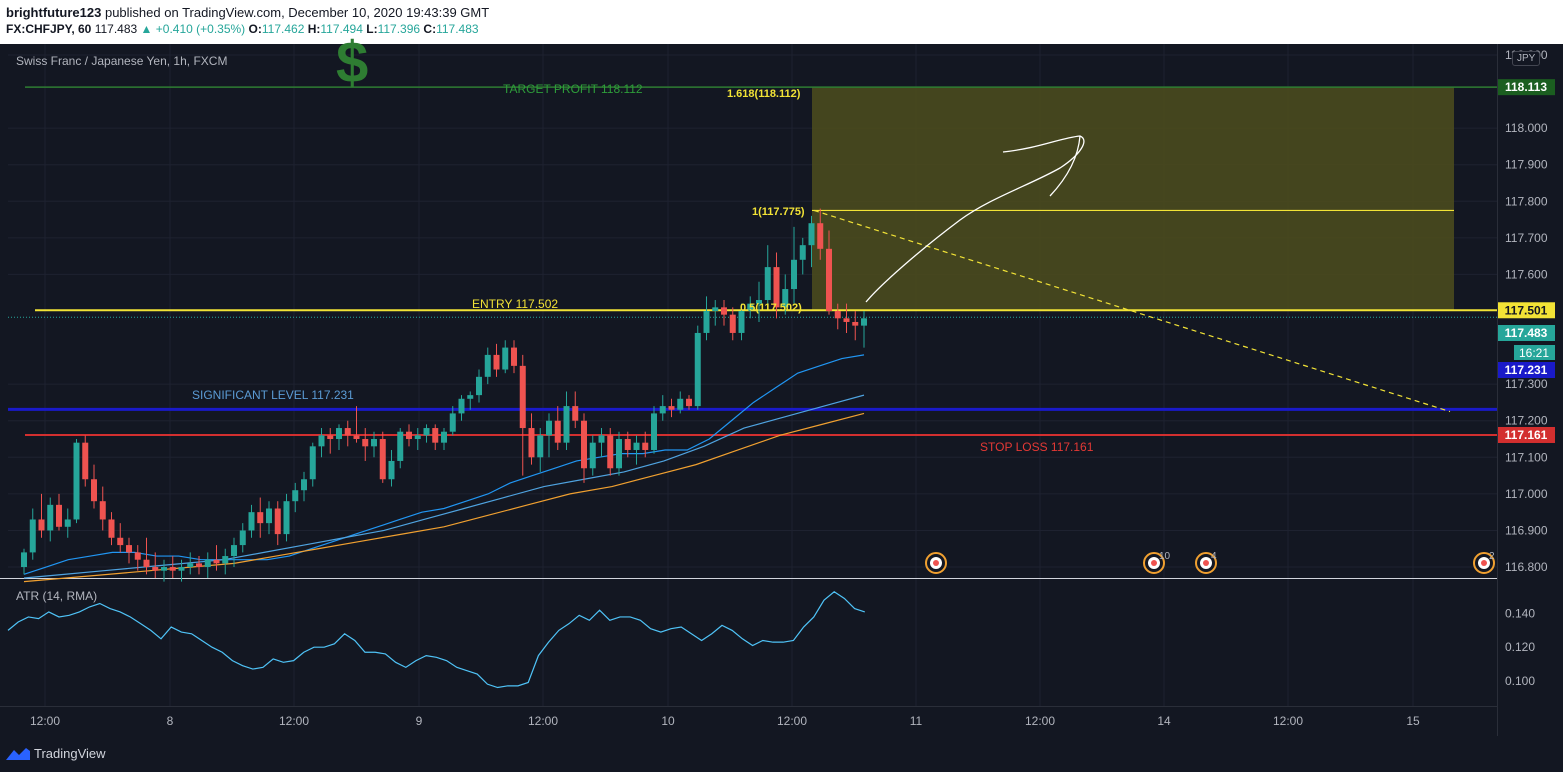 The image size is (1563, 772). I want to click on event-count: 2, so click(1492, 556).